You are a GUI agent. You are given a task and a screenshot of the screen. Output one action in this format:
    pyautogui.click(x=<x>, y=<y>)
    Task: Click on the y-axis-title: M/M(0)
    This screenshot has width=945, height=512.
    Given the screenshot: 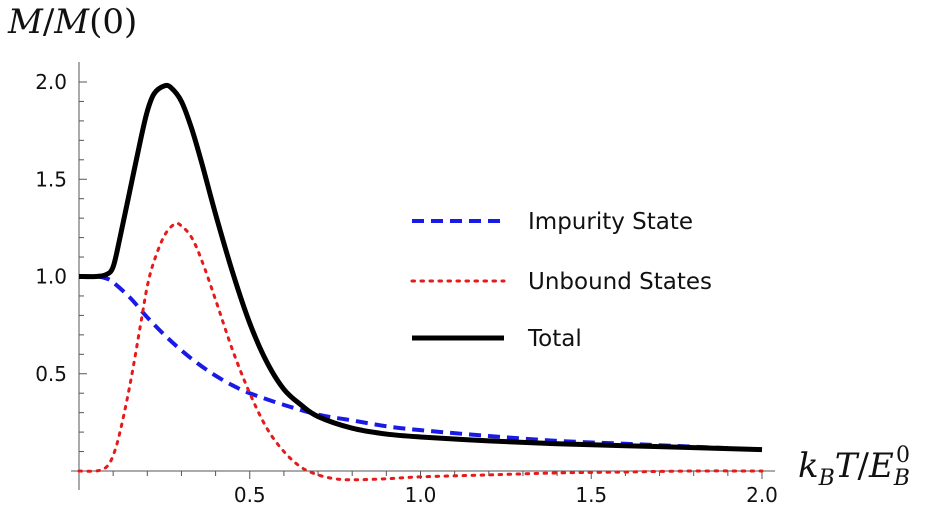 What is the action you would take?
    pyautogui.click(x=72, y=22)
    